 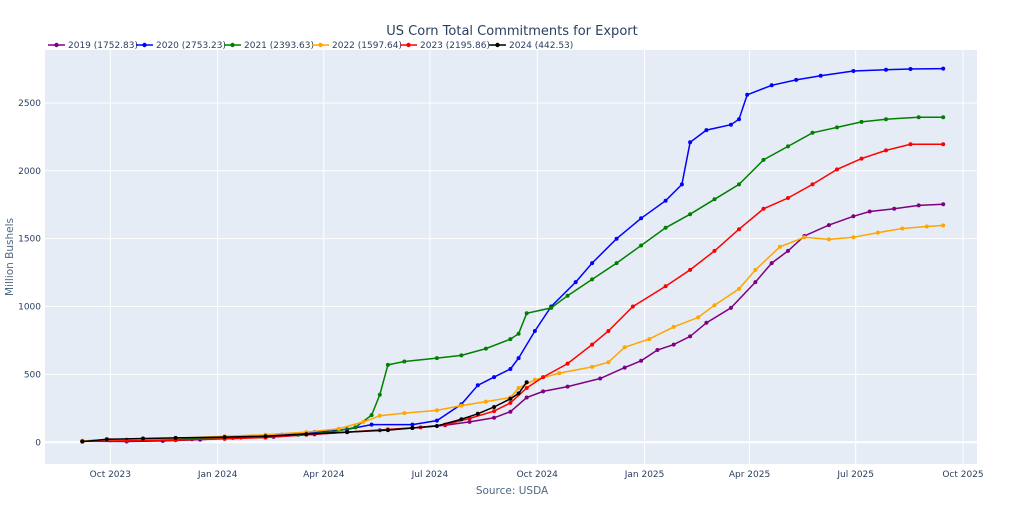 I want to click on chart-title: US Corn Total Commitments for Export, so click(x=511, y=31).